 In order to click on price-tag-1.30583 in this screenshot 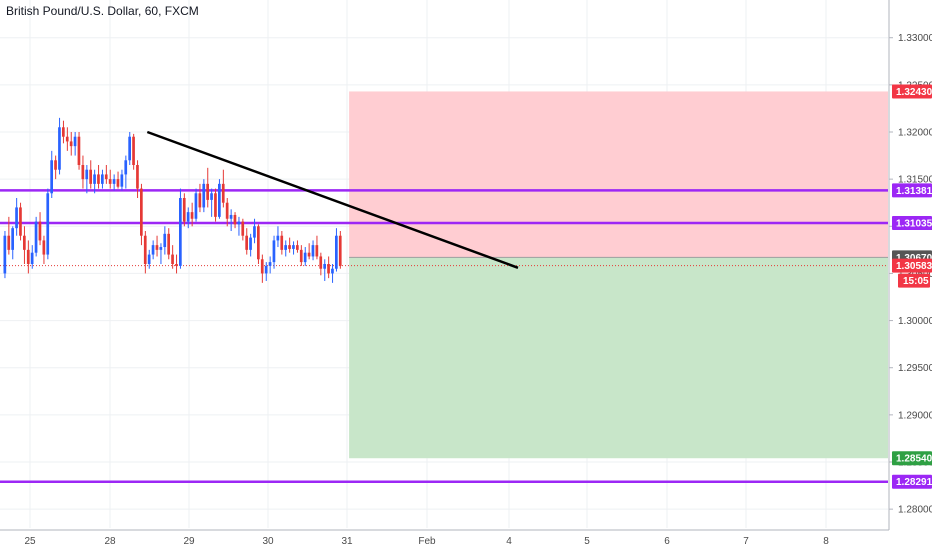, I will do `click(912, 265)`.